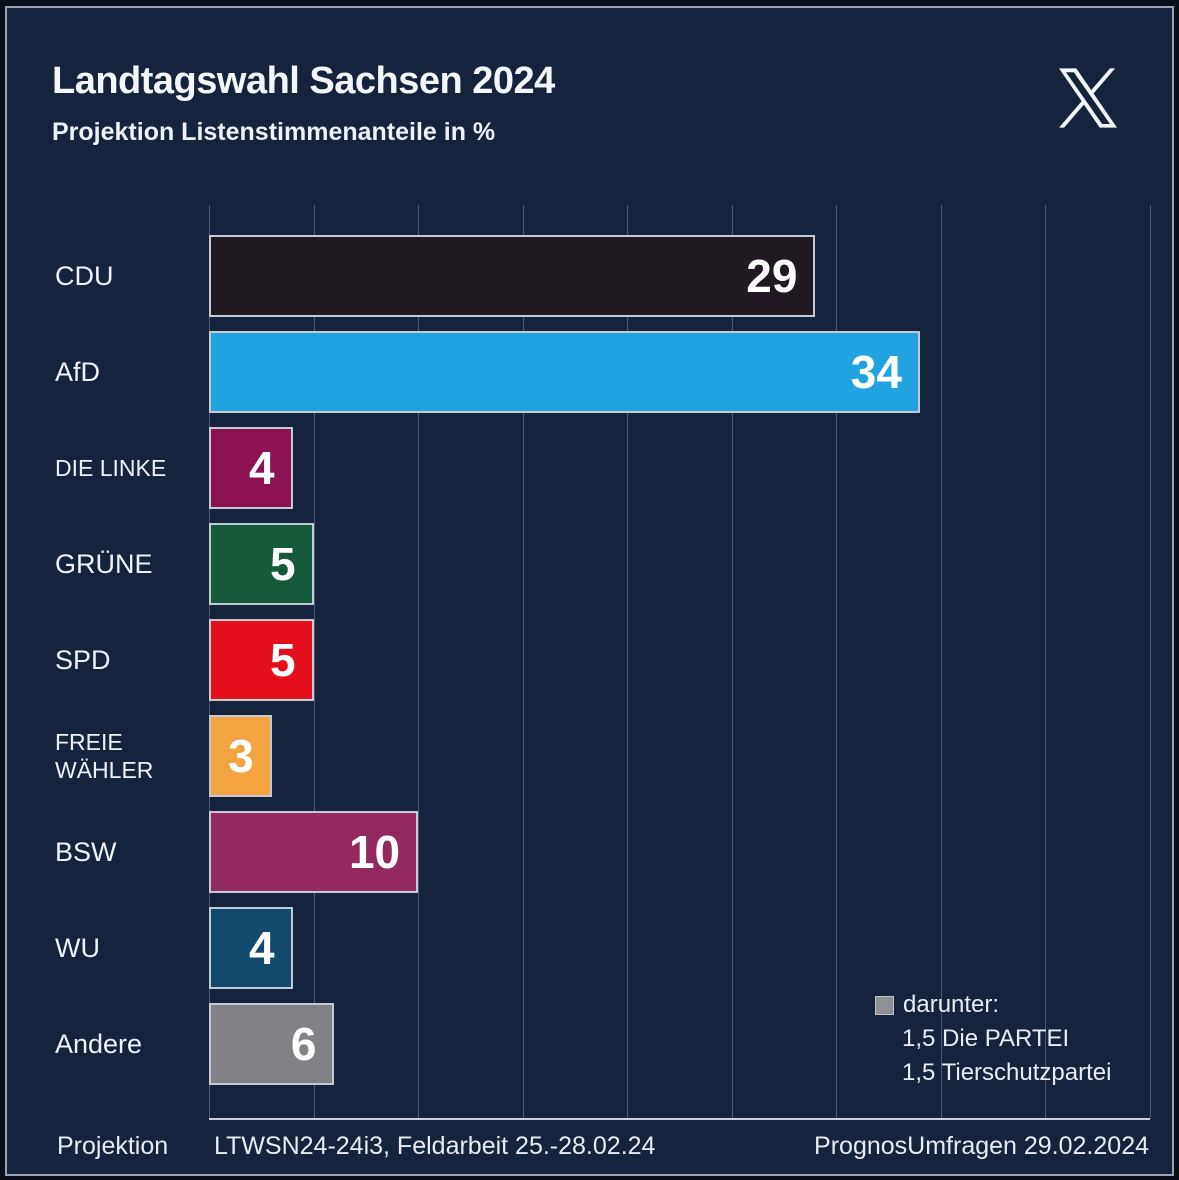  Describe the element at coordinates (981, 1146) in the screenshot. I see `footer-source: PrognosUmfragen 29.02.2024` at that location.